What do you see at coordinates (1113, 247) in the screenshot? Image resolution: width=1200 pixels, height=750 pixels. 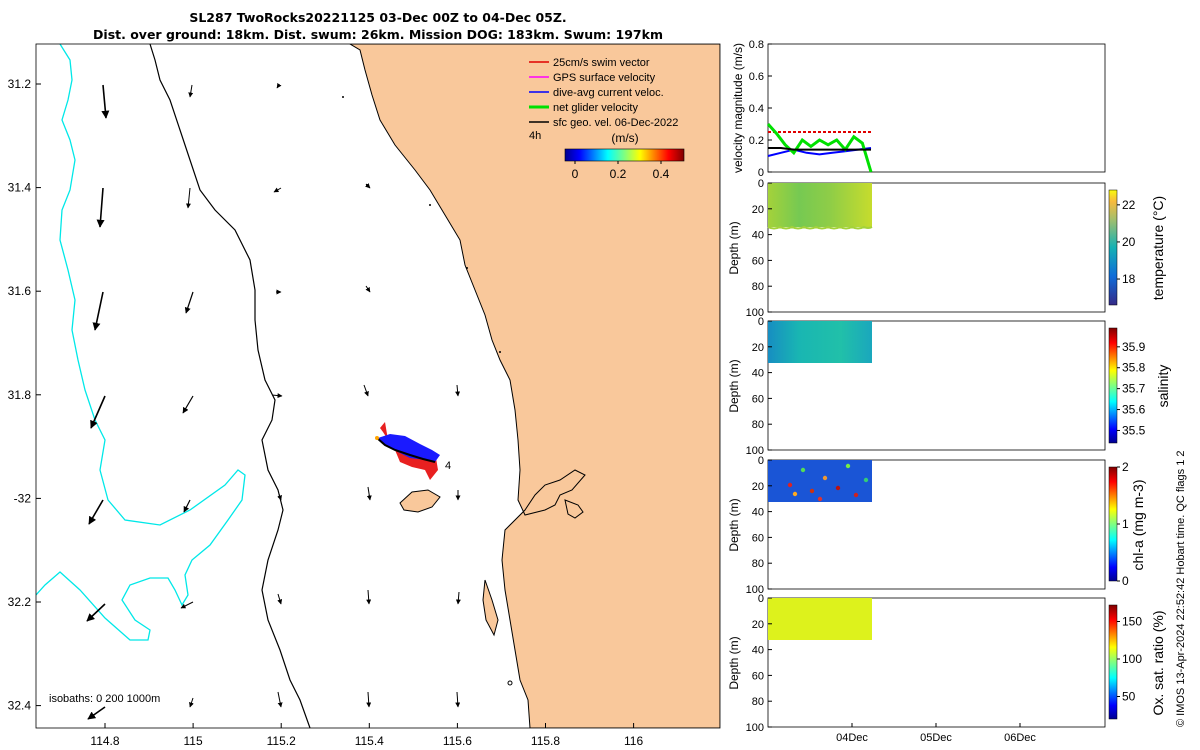 I see `temperature-colorbar` at bounding box center [1113, 247].